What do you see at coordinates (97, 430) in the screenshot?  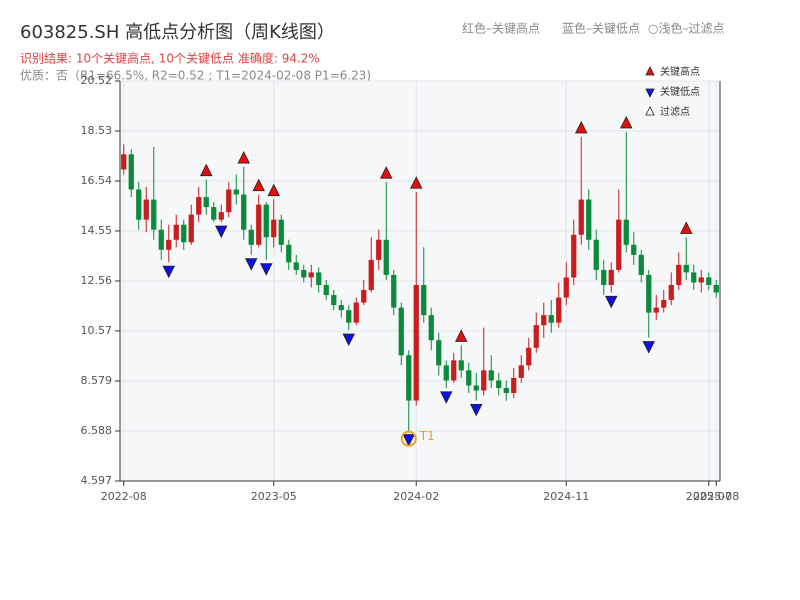 I see `y-tick-label: 6.588` at bounding box center [97, 430].